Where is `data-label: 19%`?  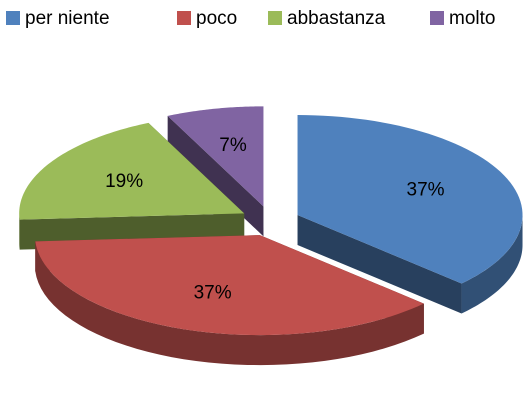
data-label: 19% is located at coordinates (124, 181).